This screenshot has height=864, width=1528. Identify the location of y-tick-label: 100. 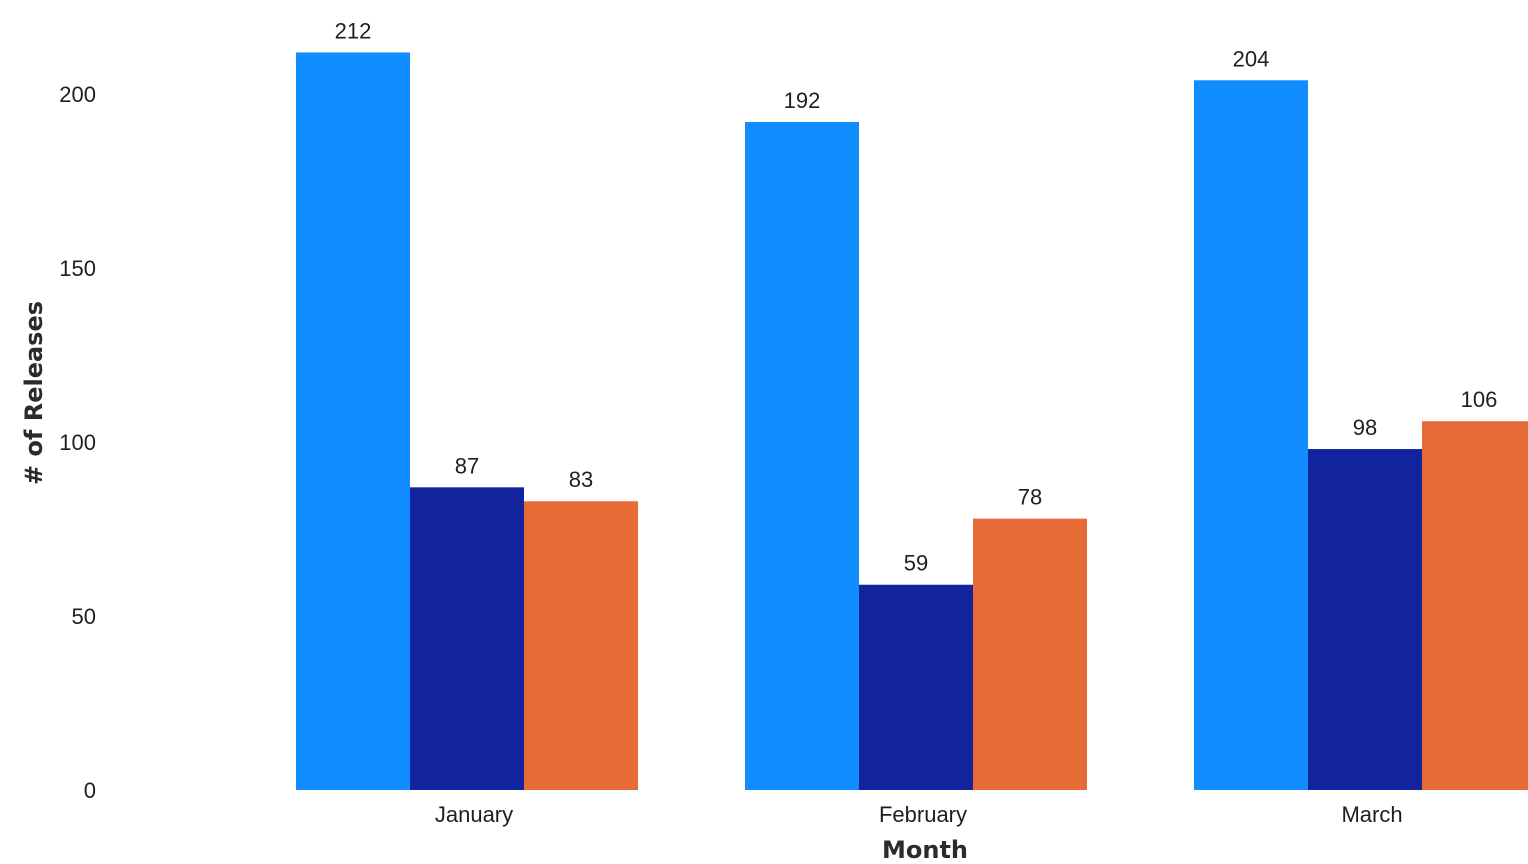
(77, 442).